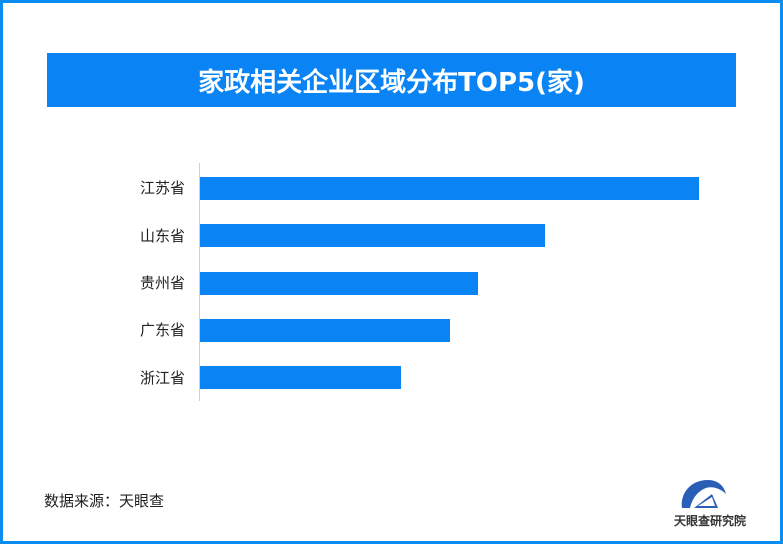  What do you see at coordinates (162, 236) in the screenshot?
I see `category-label: 山东省` at bounding box center [162, 236].